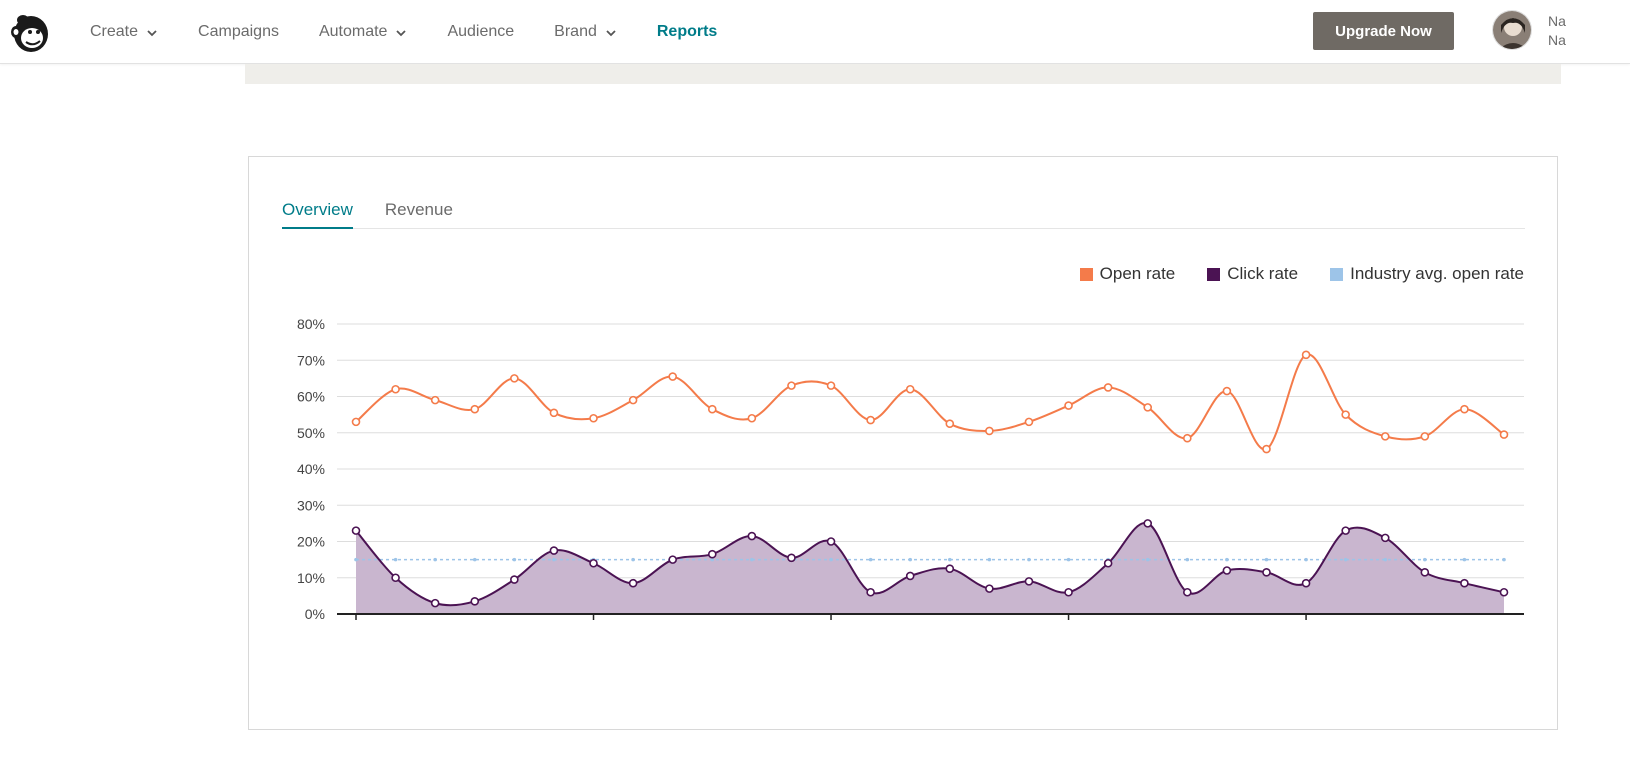  Describe the element at coordinates (31, 32) in the screenshot. I see `mailchimp-logo-icon` at that location.